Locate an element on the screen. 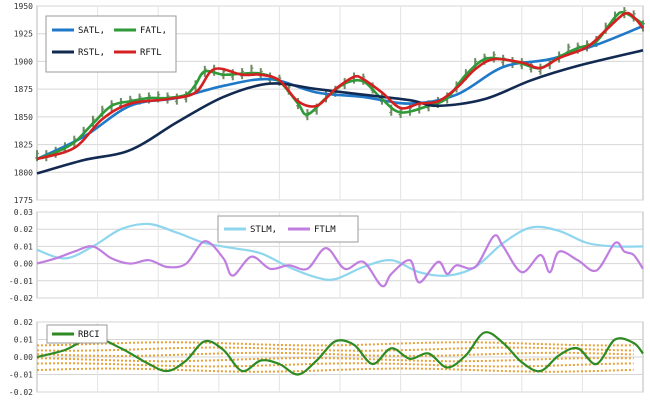 This screenshot has height=404, width=650. legend: SATL, FATL, RSTL, RFTL is located at coordinates (111, 44).